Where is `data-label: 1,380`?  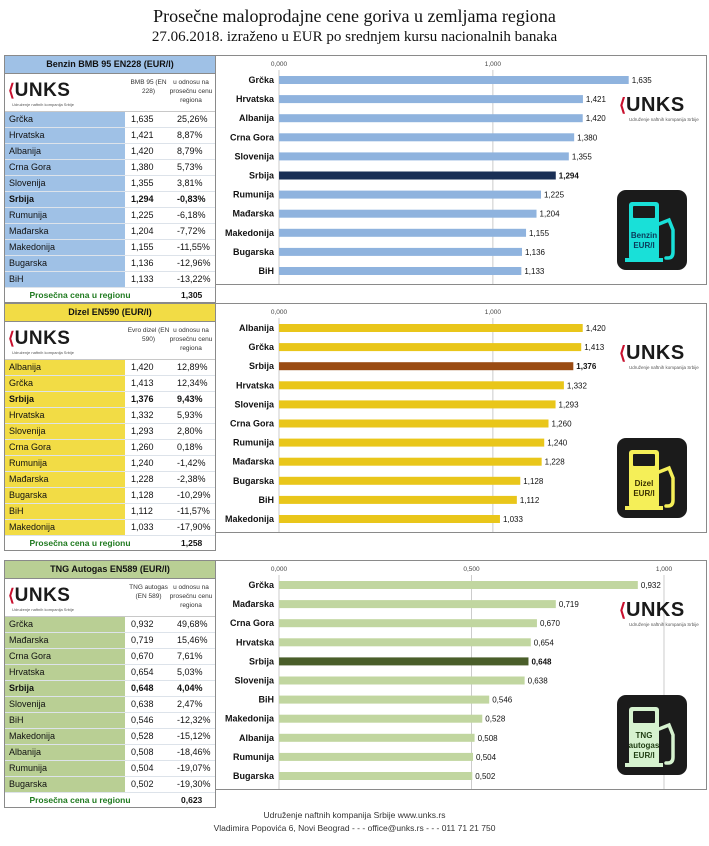
data-label: 1,380 is located at coordinates (587, 137).